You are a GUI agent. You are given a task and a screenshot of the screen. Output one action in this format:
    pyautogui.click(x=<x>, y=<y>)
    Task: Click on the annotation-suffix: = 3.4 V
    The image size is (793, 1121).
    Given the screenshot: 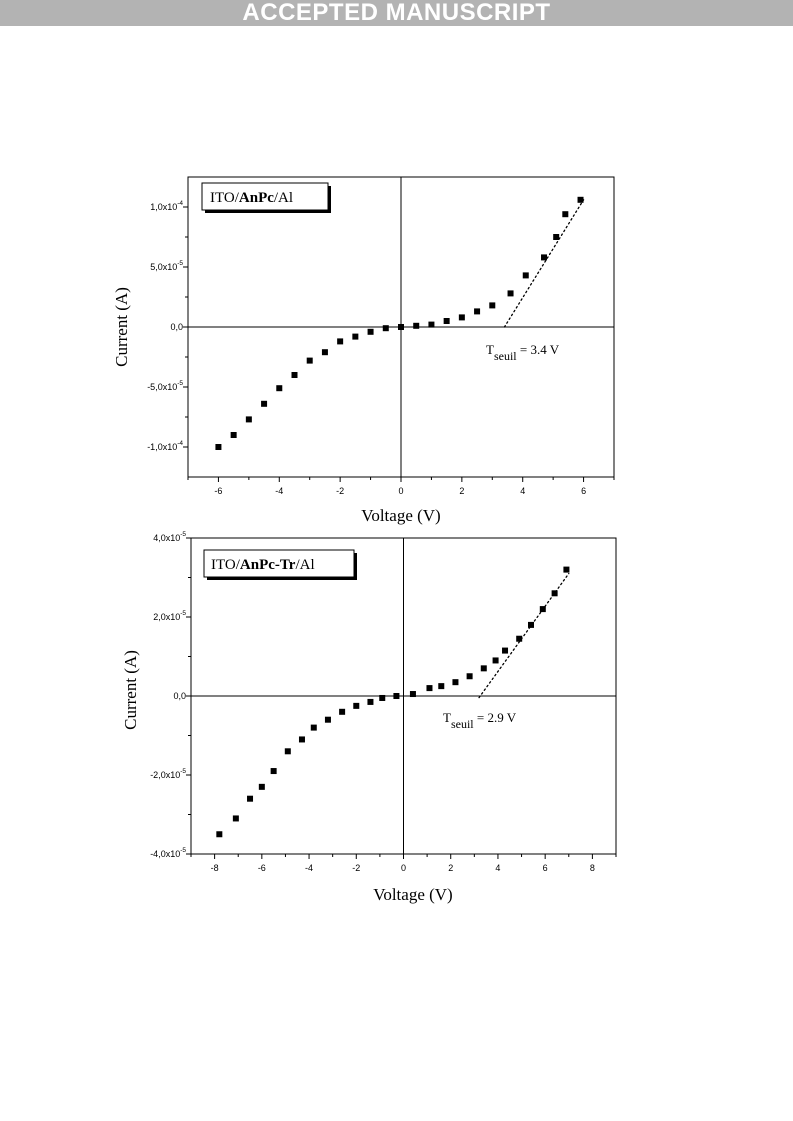 What is the action you would take?
    pyautogui.click(x=538, y=349)
    